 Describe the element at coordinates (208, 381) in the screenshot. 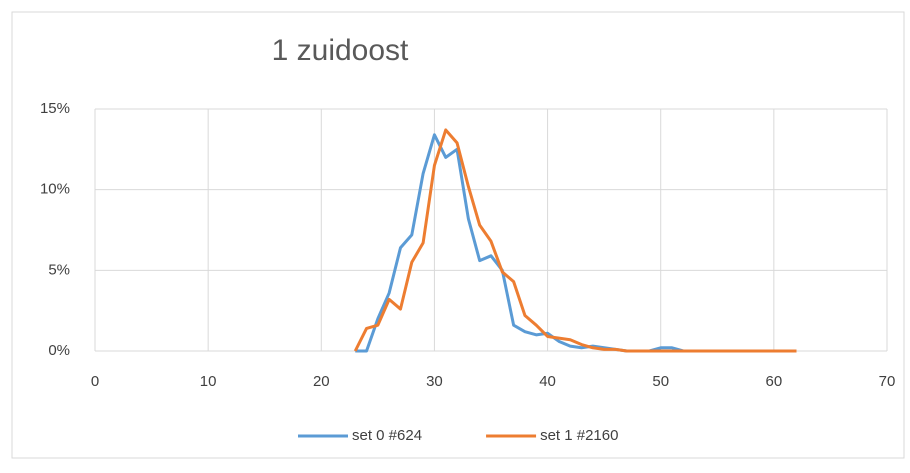

I see `x-tick-label: 10` at that location.